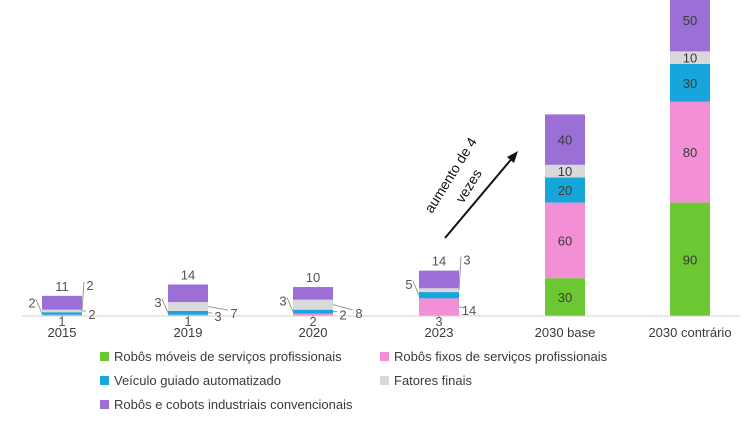  I want to click on legend-swatch-fixed, so click(384, 356).